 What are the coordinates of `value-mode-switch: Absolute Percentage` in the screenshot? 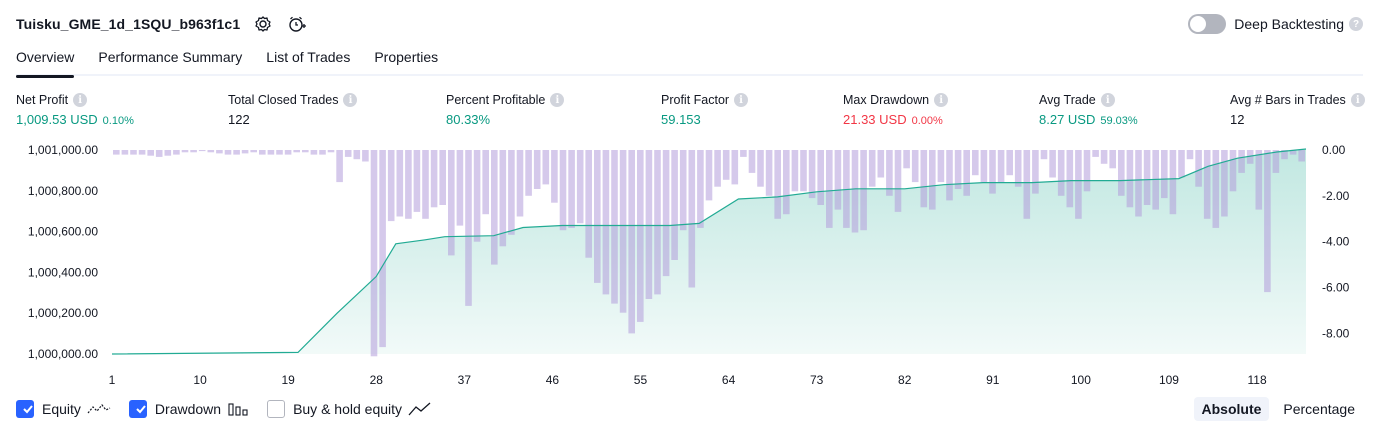 It's located at (1276, 409).